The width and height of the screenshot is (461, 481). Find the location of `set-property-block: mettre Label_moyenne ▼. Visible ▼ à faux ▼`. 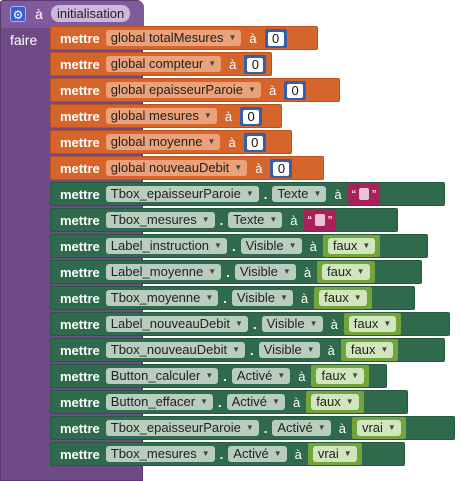

set-property-block: mettre Label_moyenne ▼. Visible ▼ à faux ▼ is located at coordinates (236, 272).